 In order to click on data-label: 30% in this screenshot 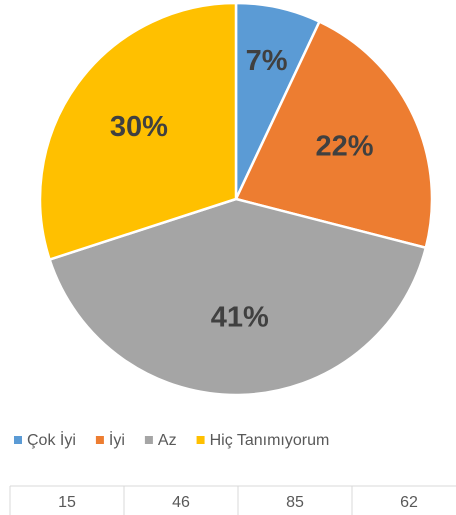, I will do `click(139, 127)`.